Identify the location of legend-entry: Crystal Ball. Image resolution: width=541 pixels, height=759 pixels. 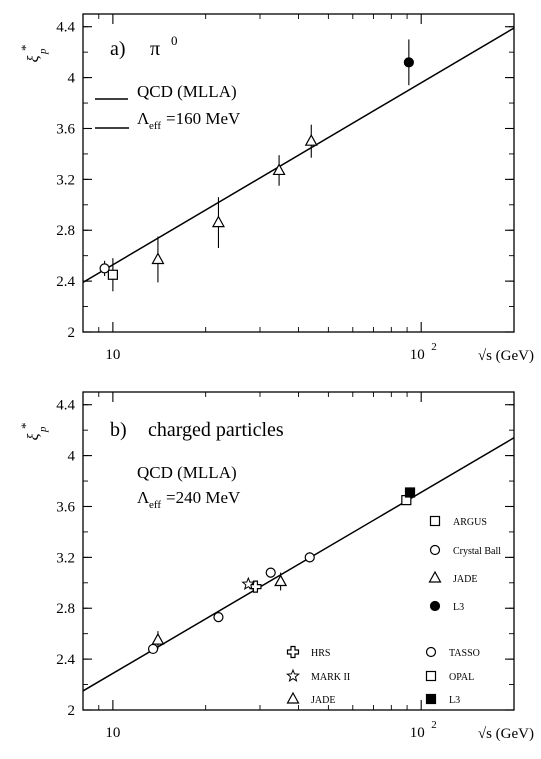
(466, 552).